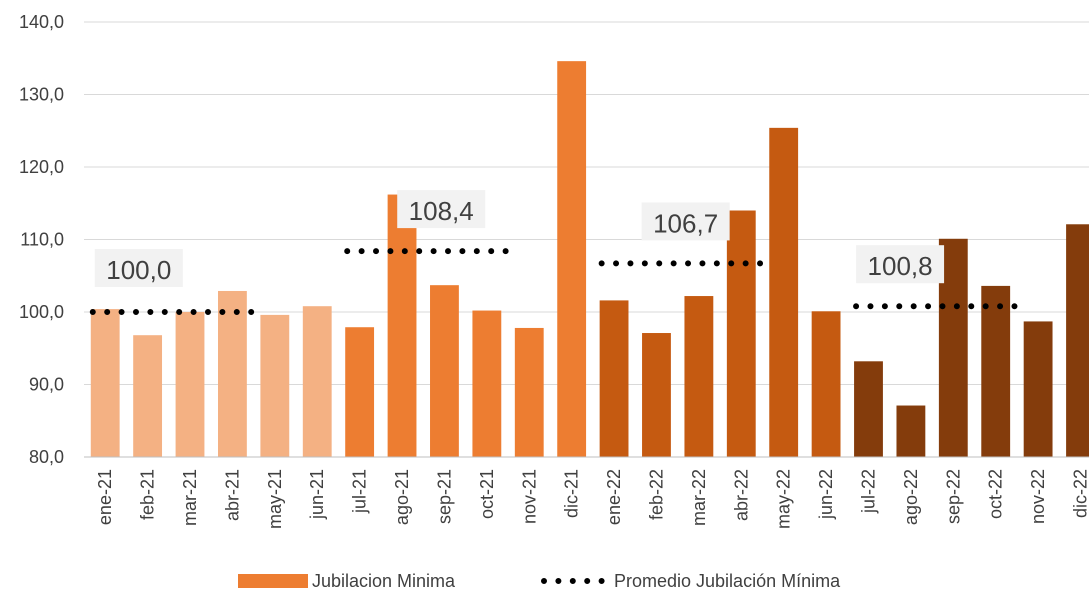 The width and height of the screenshot is (1089, 594). I want to click on x-tick-label: jul-22, so click(868, 491).